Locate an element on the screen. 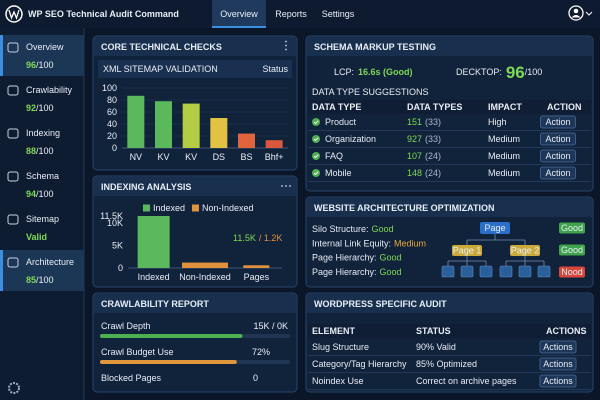 This screenshot has height=400, width=600. tab: Overview is located at coordinates (239, 14).